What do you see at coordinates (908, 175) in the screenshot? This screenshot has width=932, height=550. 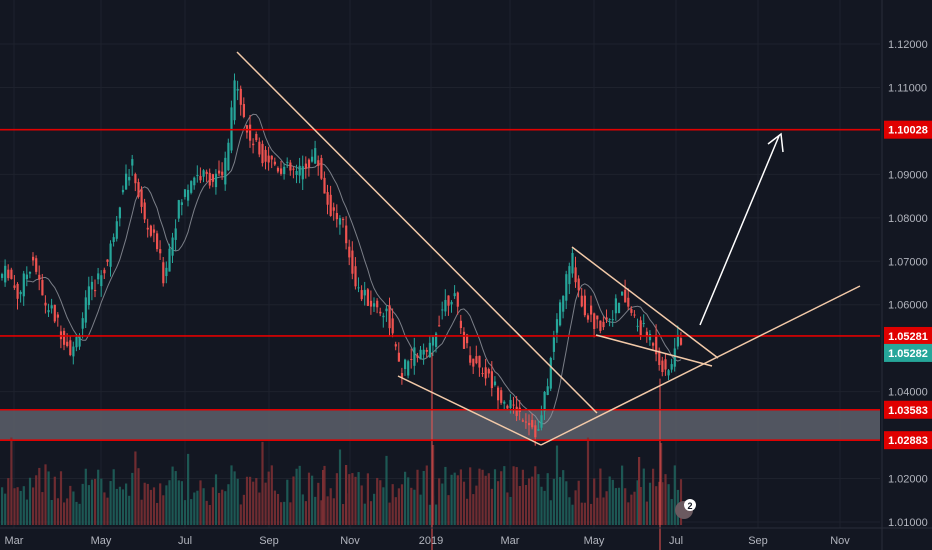 I see `y-tick-label: 1.09000` at bounding box center [908, 175].